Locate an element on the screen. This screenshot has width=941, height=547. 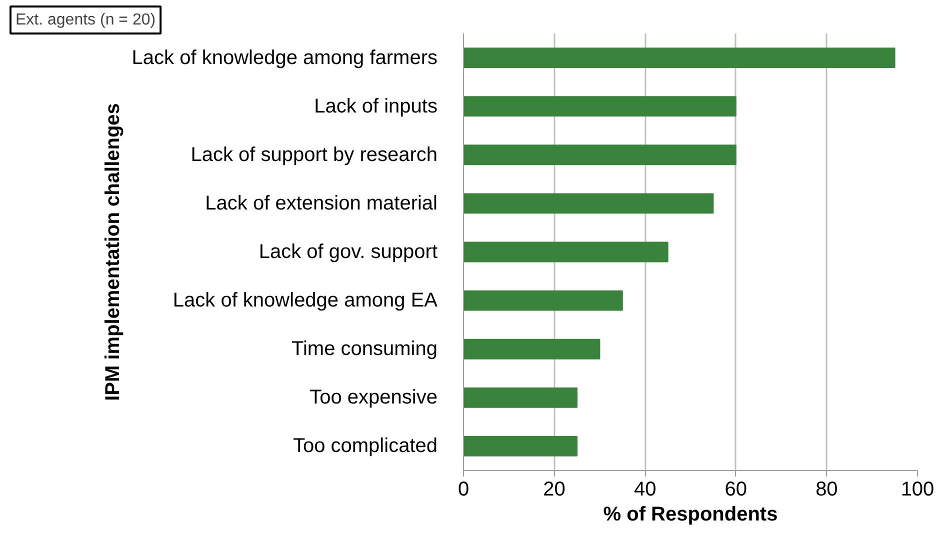
x-tick-label: 100 is located at coordinates (917, 489).